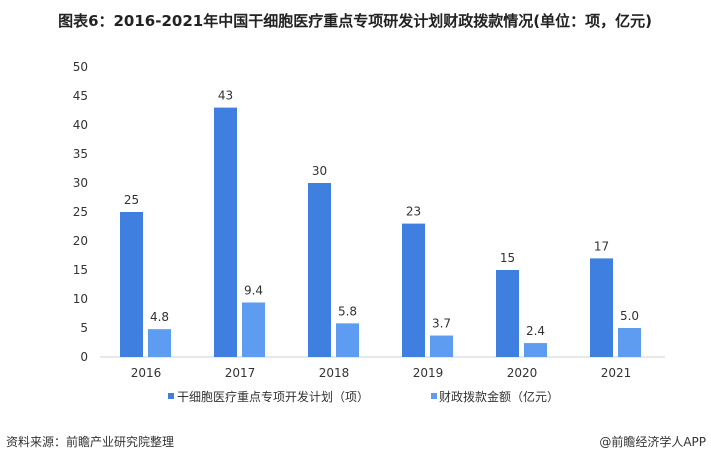 This screenshot has height=468, width=711. I want to click on data-label: 30, so click(319, 171).